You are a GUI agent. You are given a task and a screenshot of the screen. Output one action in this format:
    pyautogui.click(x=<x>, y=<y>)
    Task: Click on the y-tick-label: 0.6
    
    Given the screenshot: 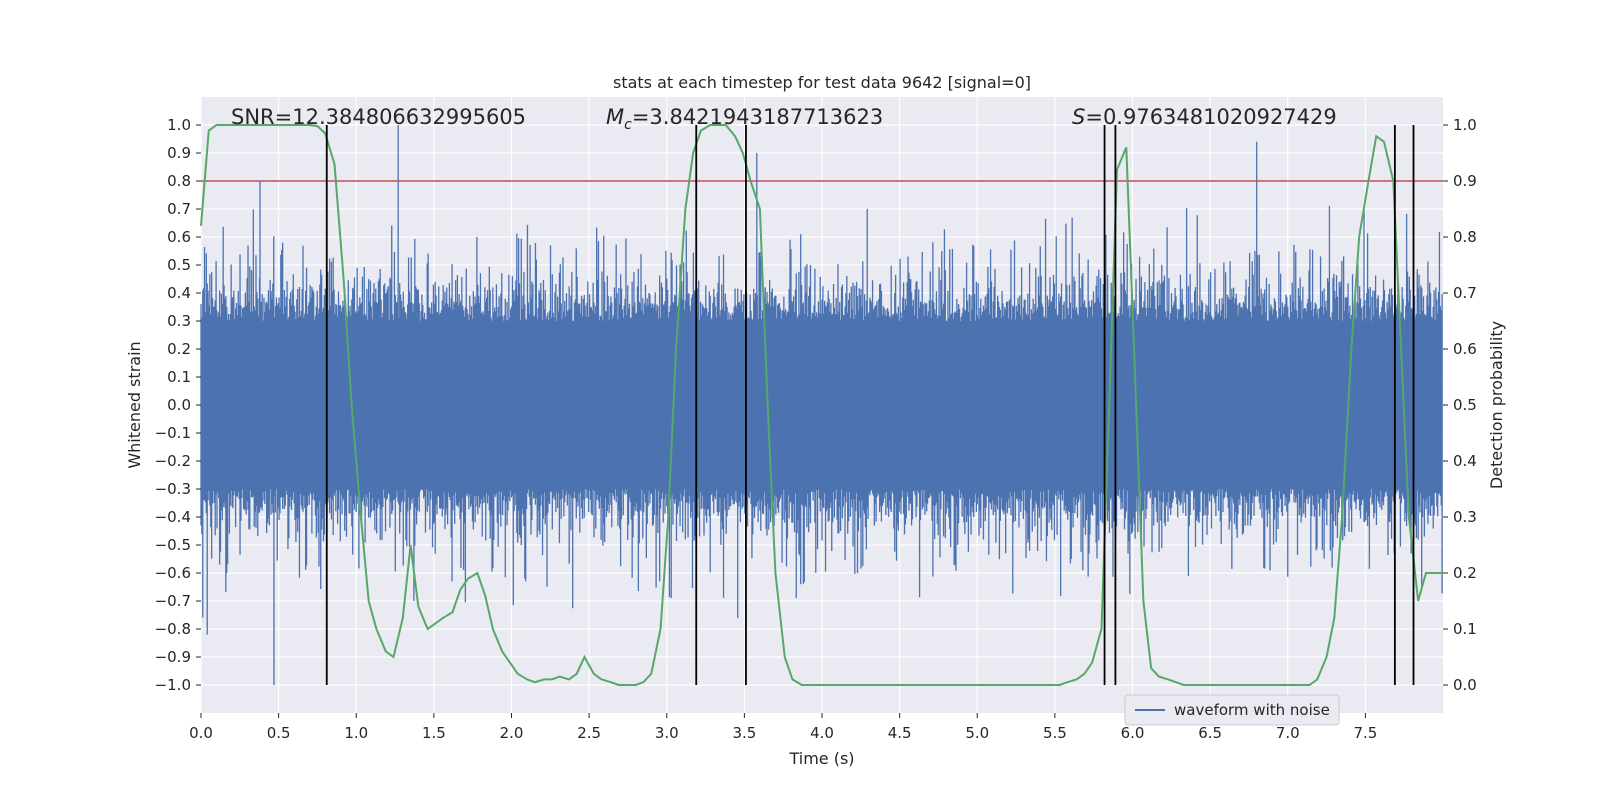 What is the action you would take?
    pyautogui.click(x=179, y=237)
    